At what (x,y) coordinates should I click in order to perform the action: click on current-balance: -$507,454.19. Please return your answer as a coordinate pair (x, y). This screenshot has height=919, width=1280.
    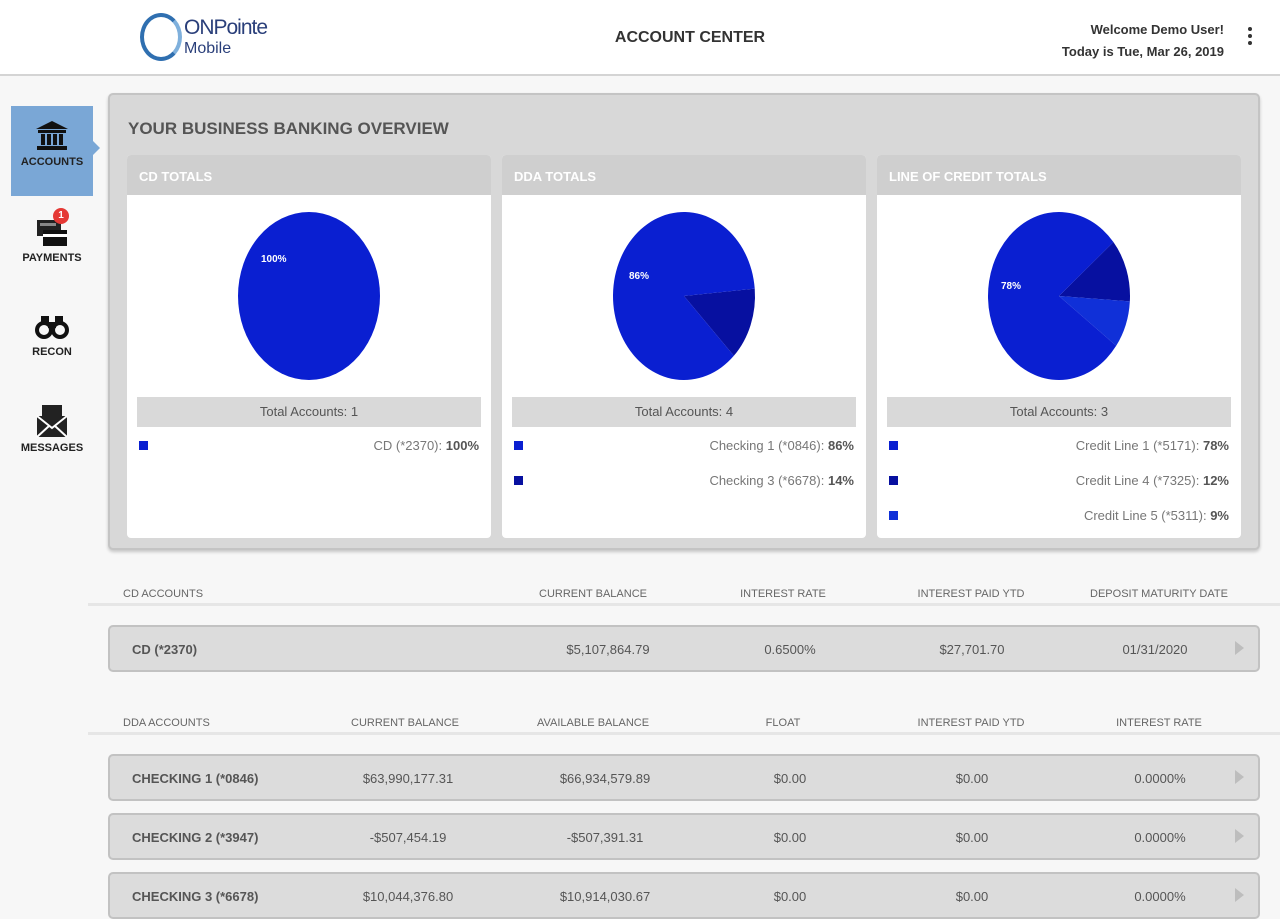
    Looking at the image, I should click on (408, 837).